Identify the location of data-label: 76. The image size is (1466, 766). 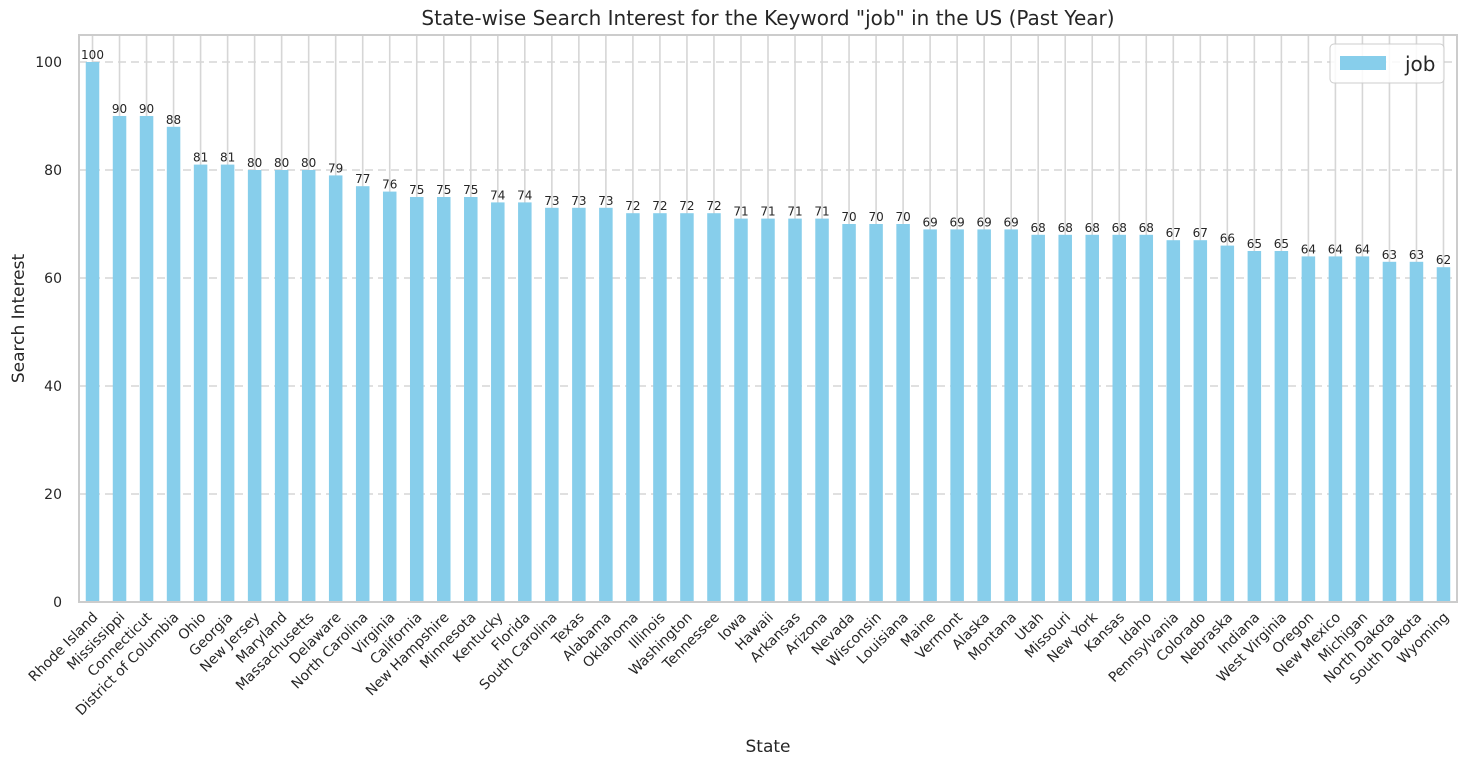
(389, 185).